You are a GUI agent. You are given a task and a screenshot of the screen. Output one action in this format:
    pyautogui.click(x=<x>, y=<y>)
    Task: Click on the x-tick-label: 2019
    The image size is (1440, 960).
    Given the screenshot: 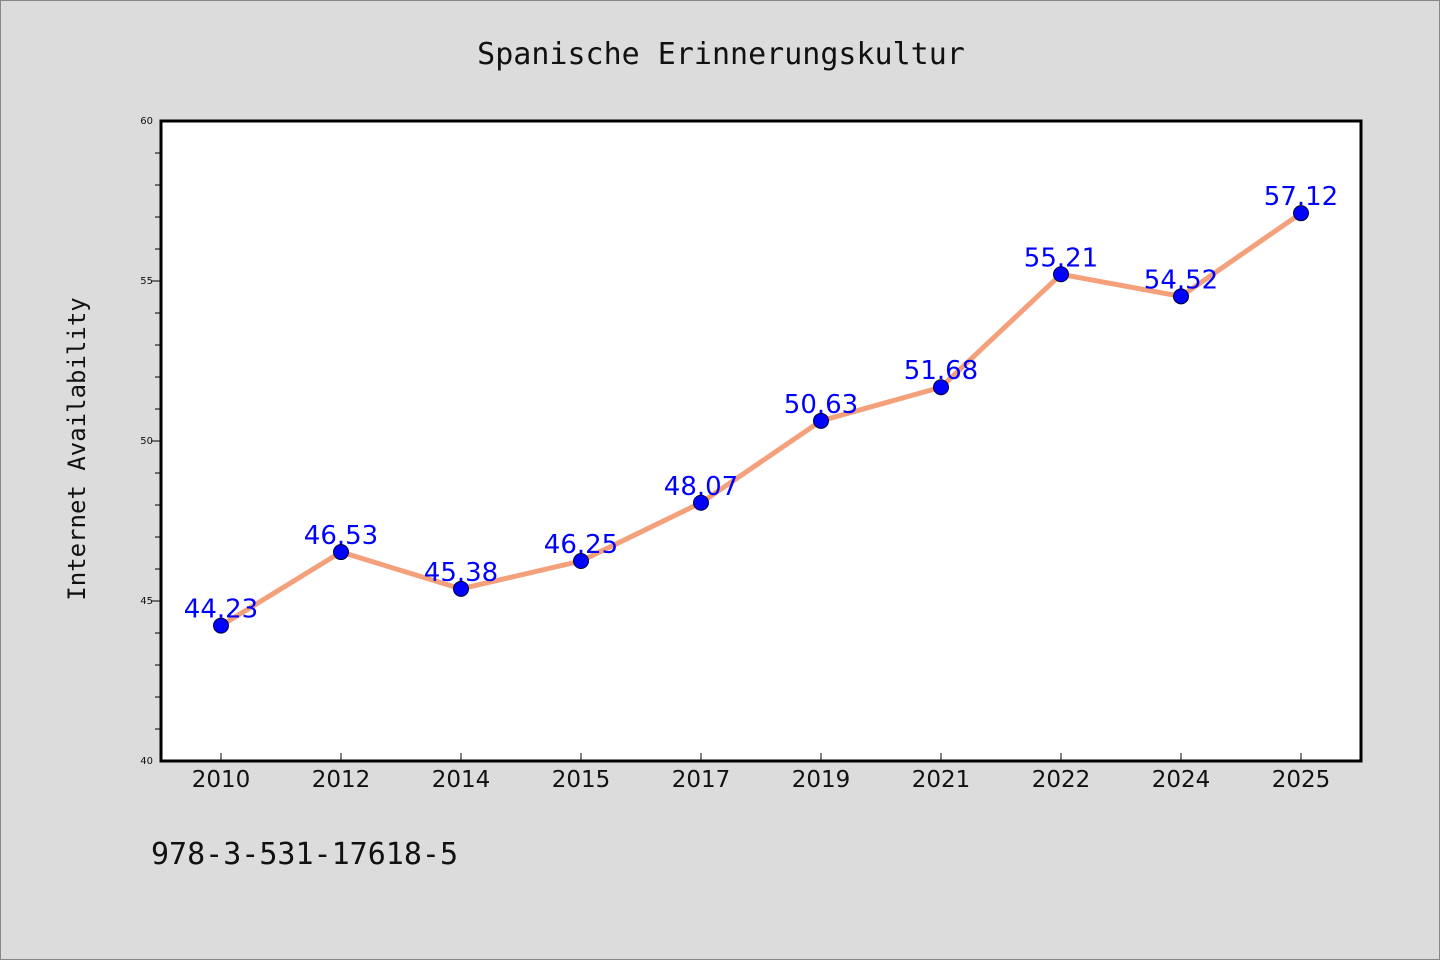 What is the action you would take?
    pyautogui.click(x=821, y=780)
    